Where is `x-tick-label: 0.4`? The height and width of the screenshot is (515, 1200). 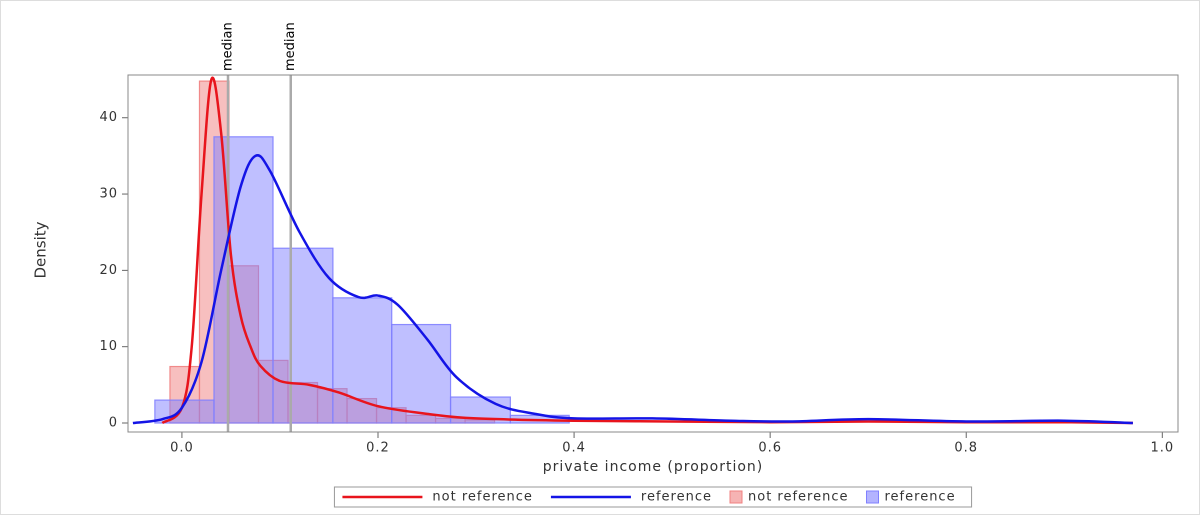
x-tick-label: 0.4 is located at coordinates (574, 448).